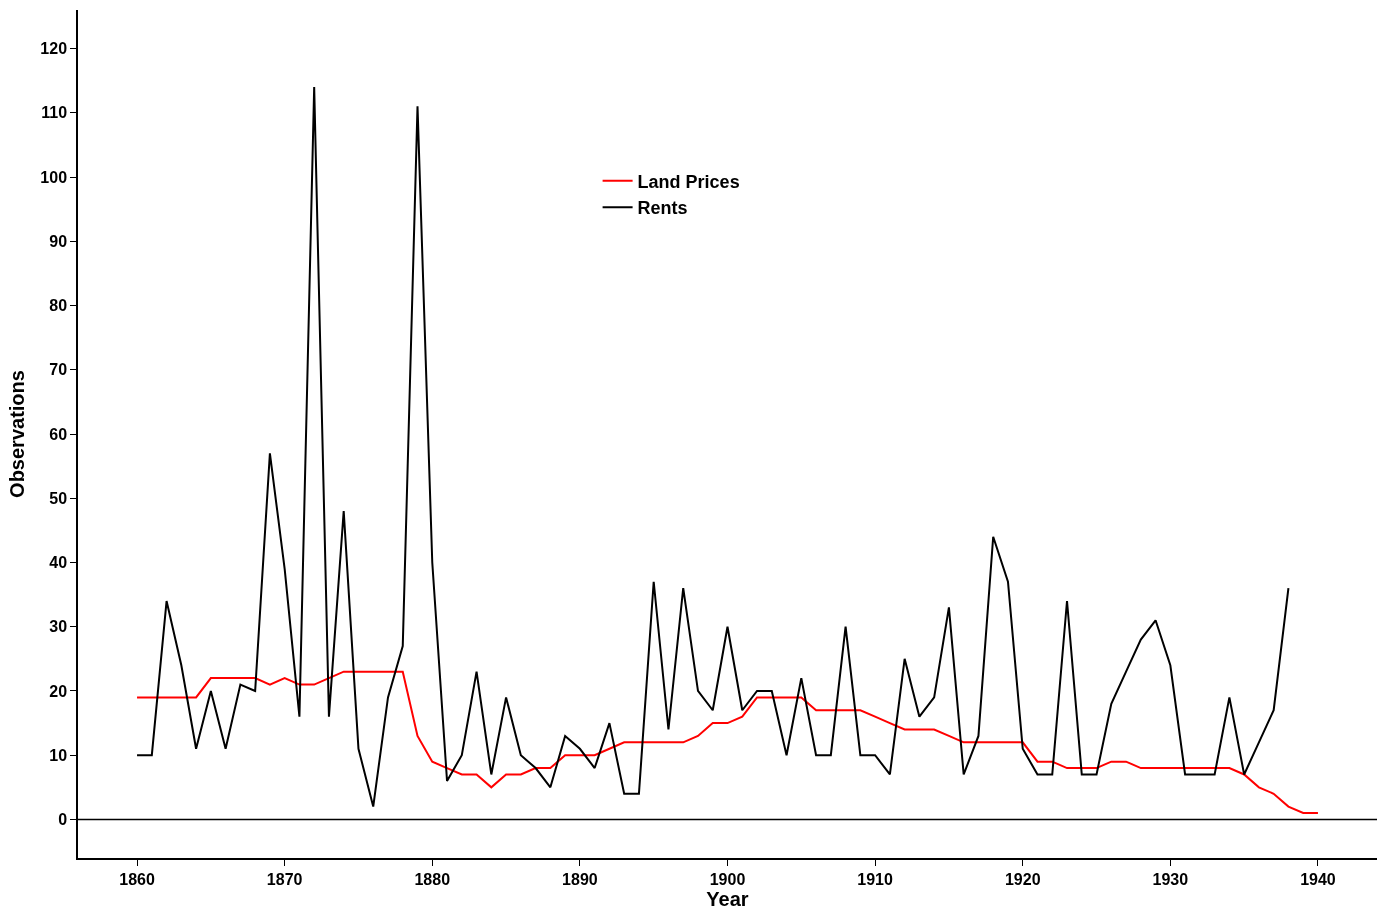 The image size is (1385, 914). Describe the element at coordinates (58, 627) in the screenshot. I see `y-tick-label: 30` at that location.